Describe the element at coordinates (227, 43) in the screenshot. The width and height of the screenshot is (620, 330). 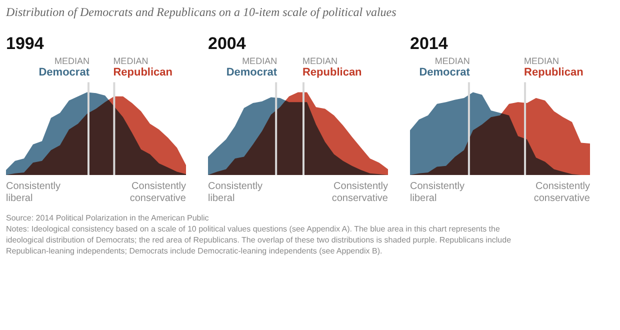
I see `chart-title: 2004` at that location.